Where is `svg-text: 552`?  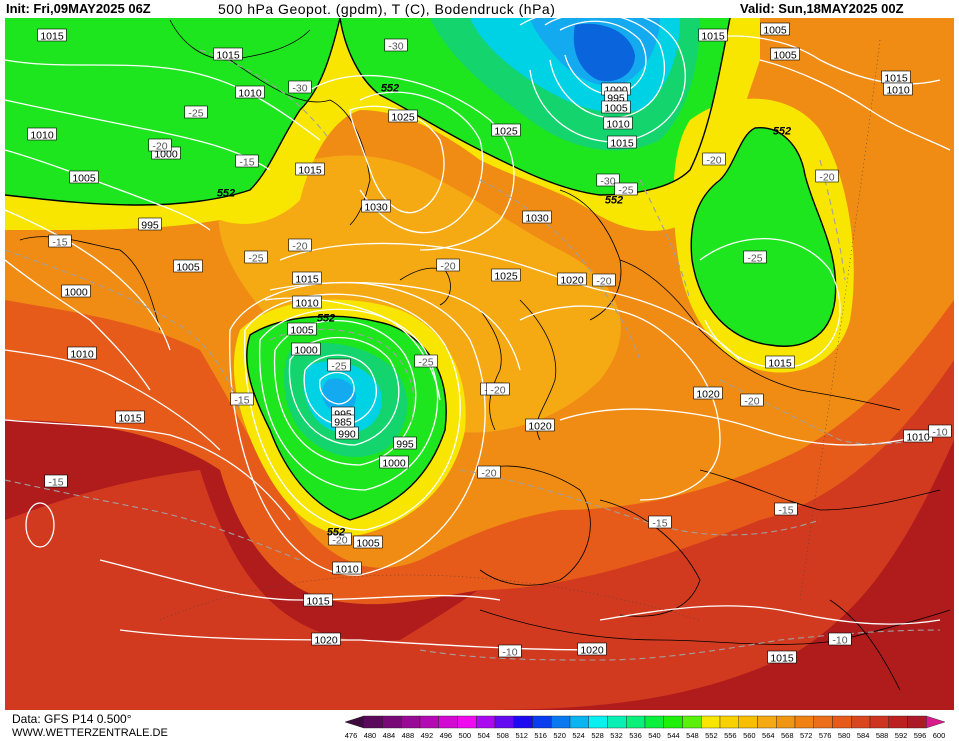
svg-text: 552 is located at coordinates (226, 194).